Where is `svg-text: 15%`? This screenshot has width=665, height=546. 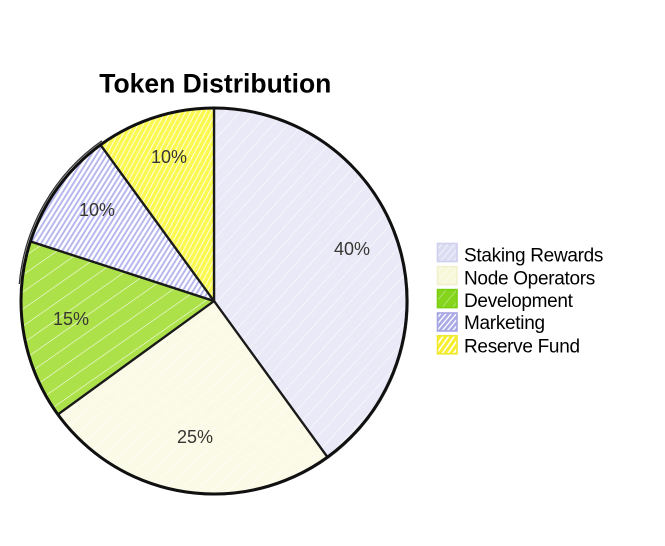
svg-text: 15% is located at coordinates (71, 319).